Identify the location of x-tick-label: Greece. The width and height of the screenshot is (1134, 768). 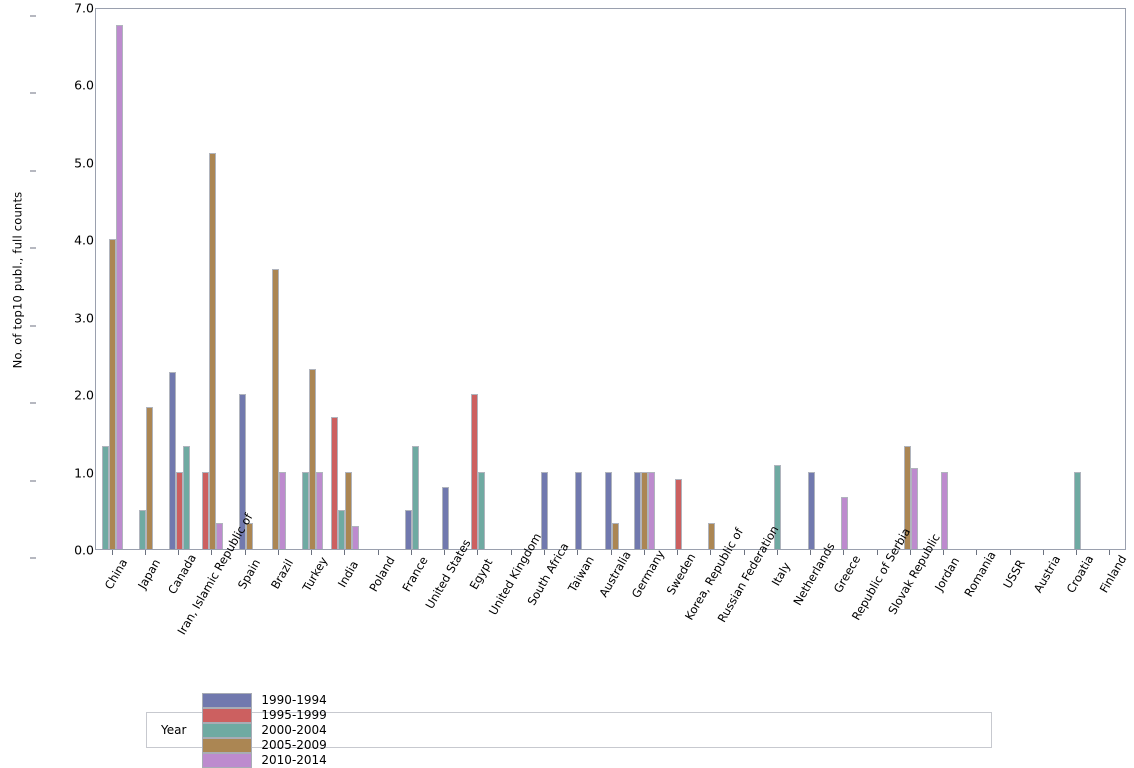
(847, 574).